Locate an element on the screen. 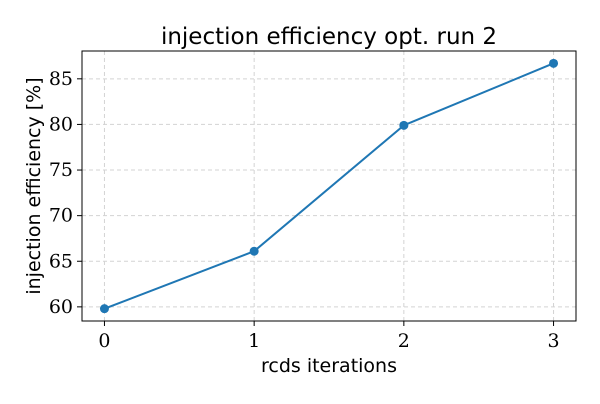 This screenshot has height=404, width=600. y-axis-label: injection efficiency [%] is located at coordinates (34, 185).